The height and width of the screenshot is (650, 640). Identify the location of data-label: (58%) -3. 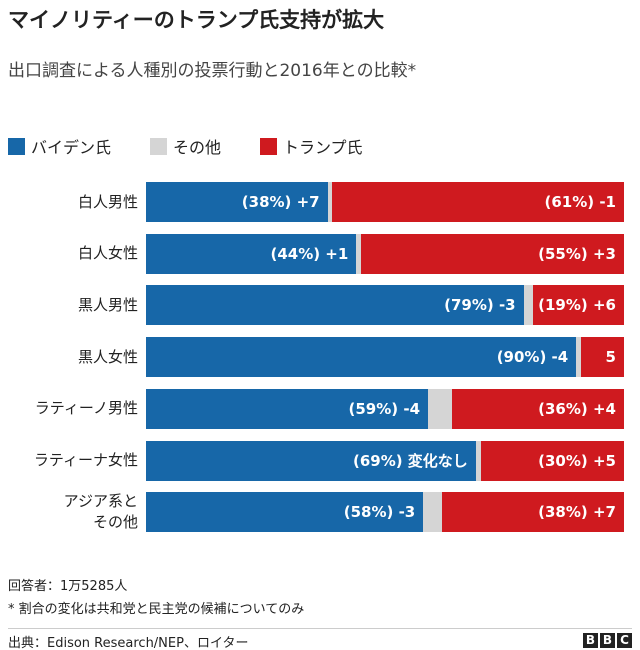
(379, 512).